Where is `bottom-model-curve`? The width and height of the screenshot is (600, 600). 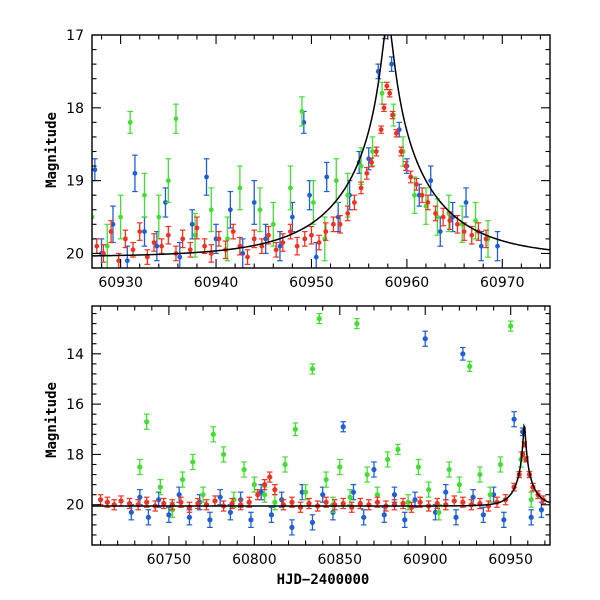
bottom-model-curve is located at coordinates (321, 465).